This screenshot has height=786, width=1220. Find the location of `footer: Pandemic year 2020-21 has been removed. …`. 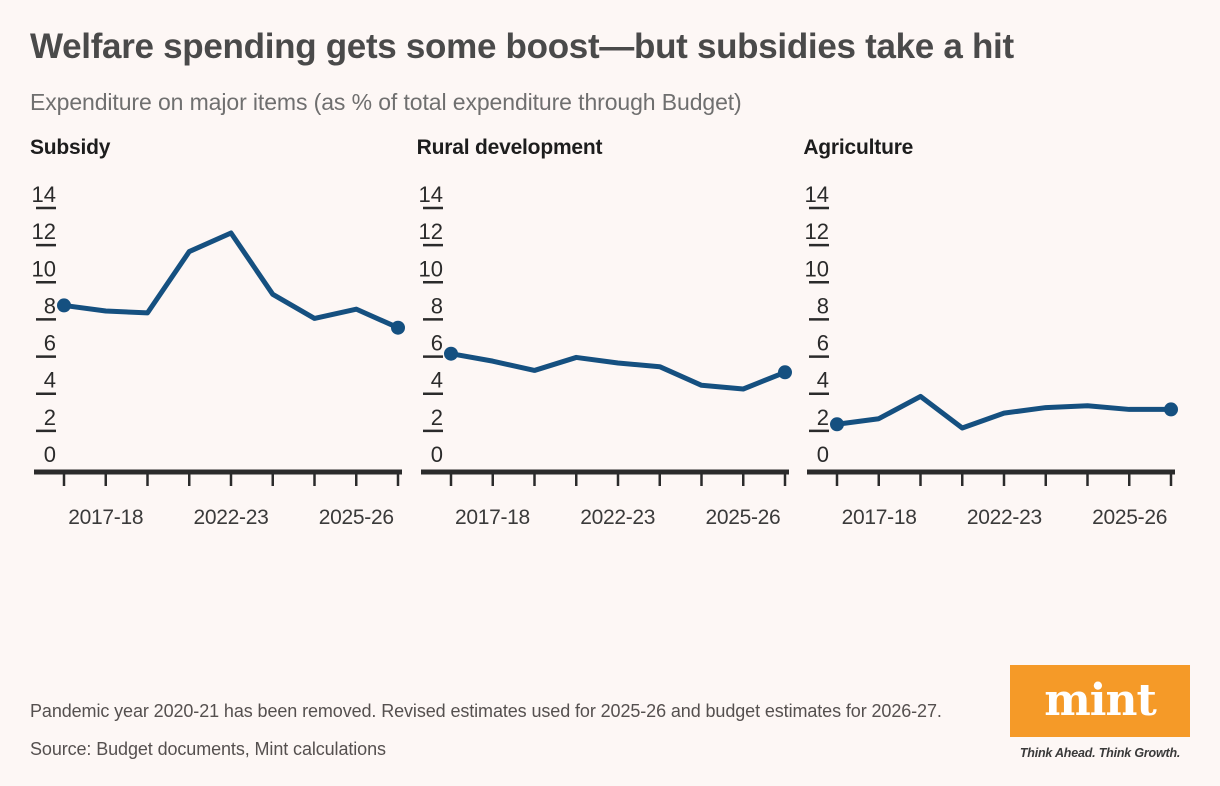

footer: Pandemic year 2020-21 has been removed. … is located at coordinates (610, 712).